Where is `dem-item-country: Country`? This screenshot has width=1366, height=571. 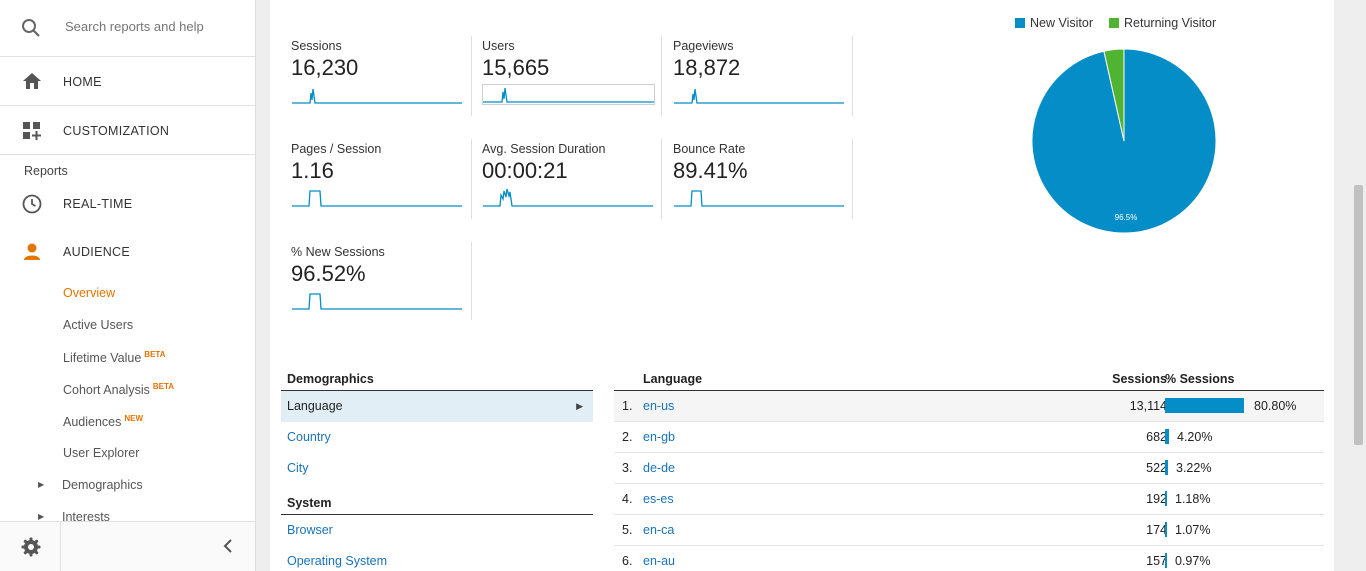
dem-item-country: Country is located at coordinates (437, 437).